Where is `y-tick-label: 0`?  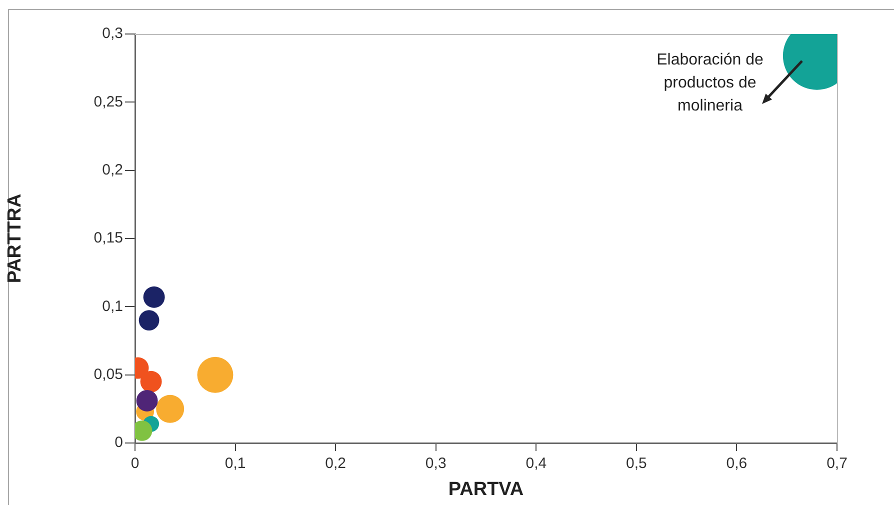 y-tick-label: 0 is located at coordinates (118, 443).